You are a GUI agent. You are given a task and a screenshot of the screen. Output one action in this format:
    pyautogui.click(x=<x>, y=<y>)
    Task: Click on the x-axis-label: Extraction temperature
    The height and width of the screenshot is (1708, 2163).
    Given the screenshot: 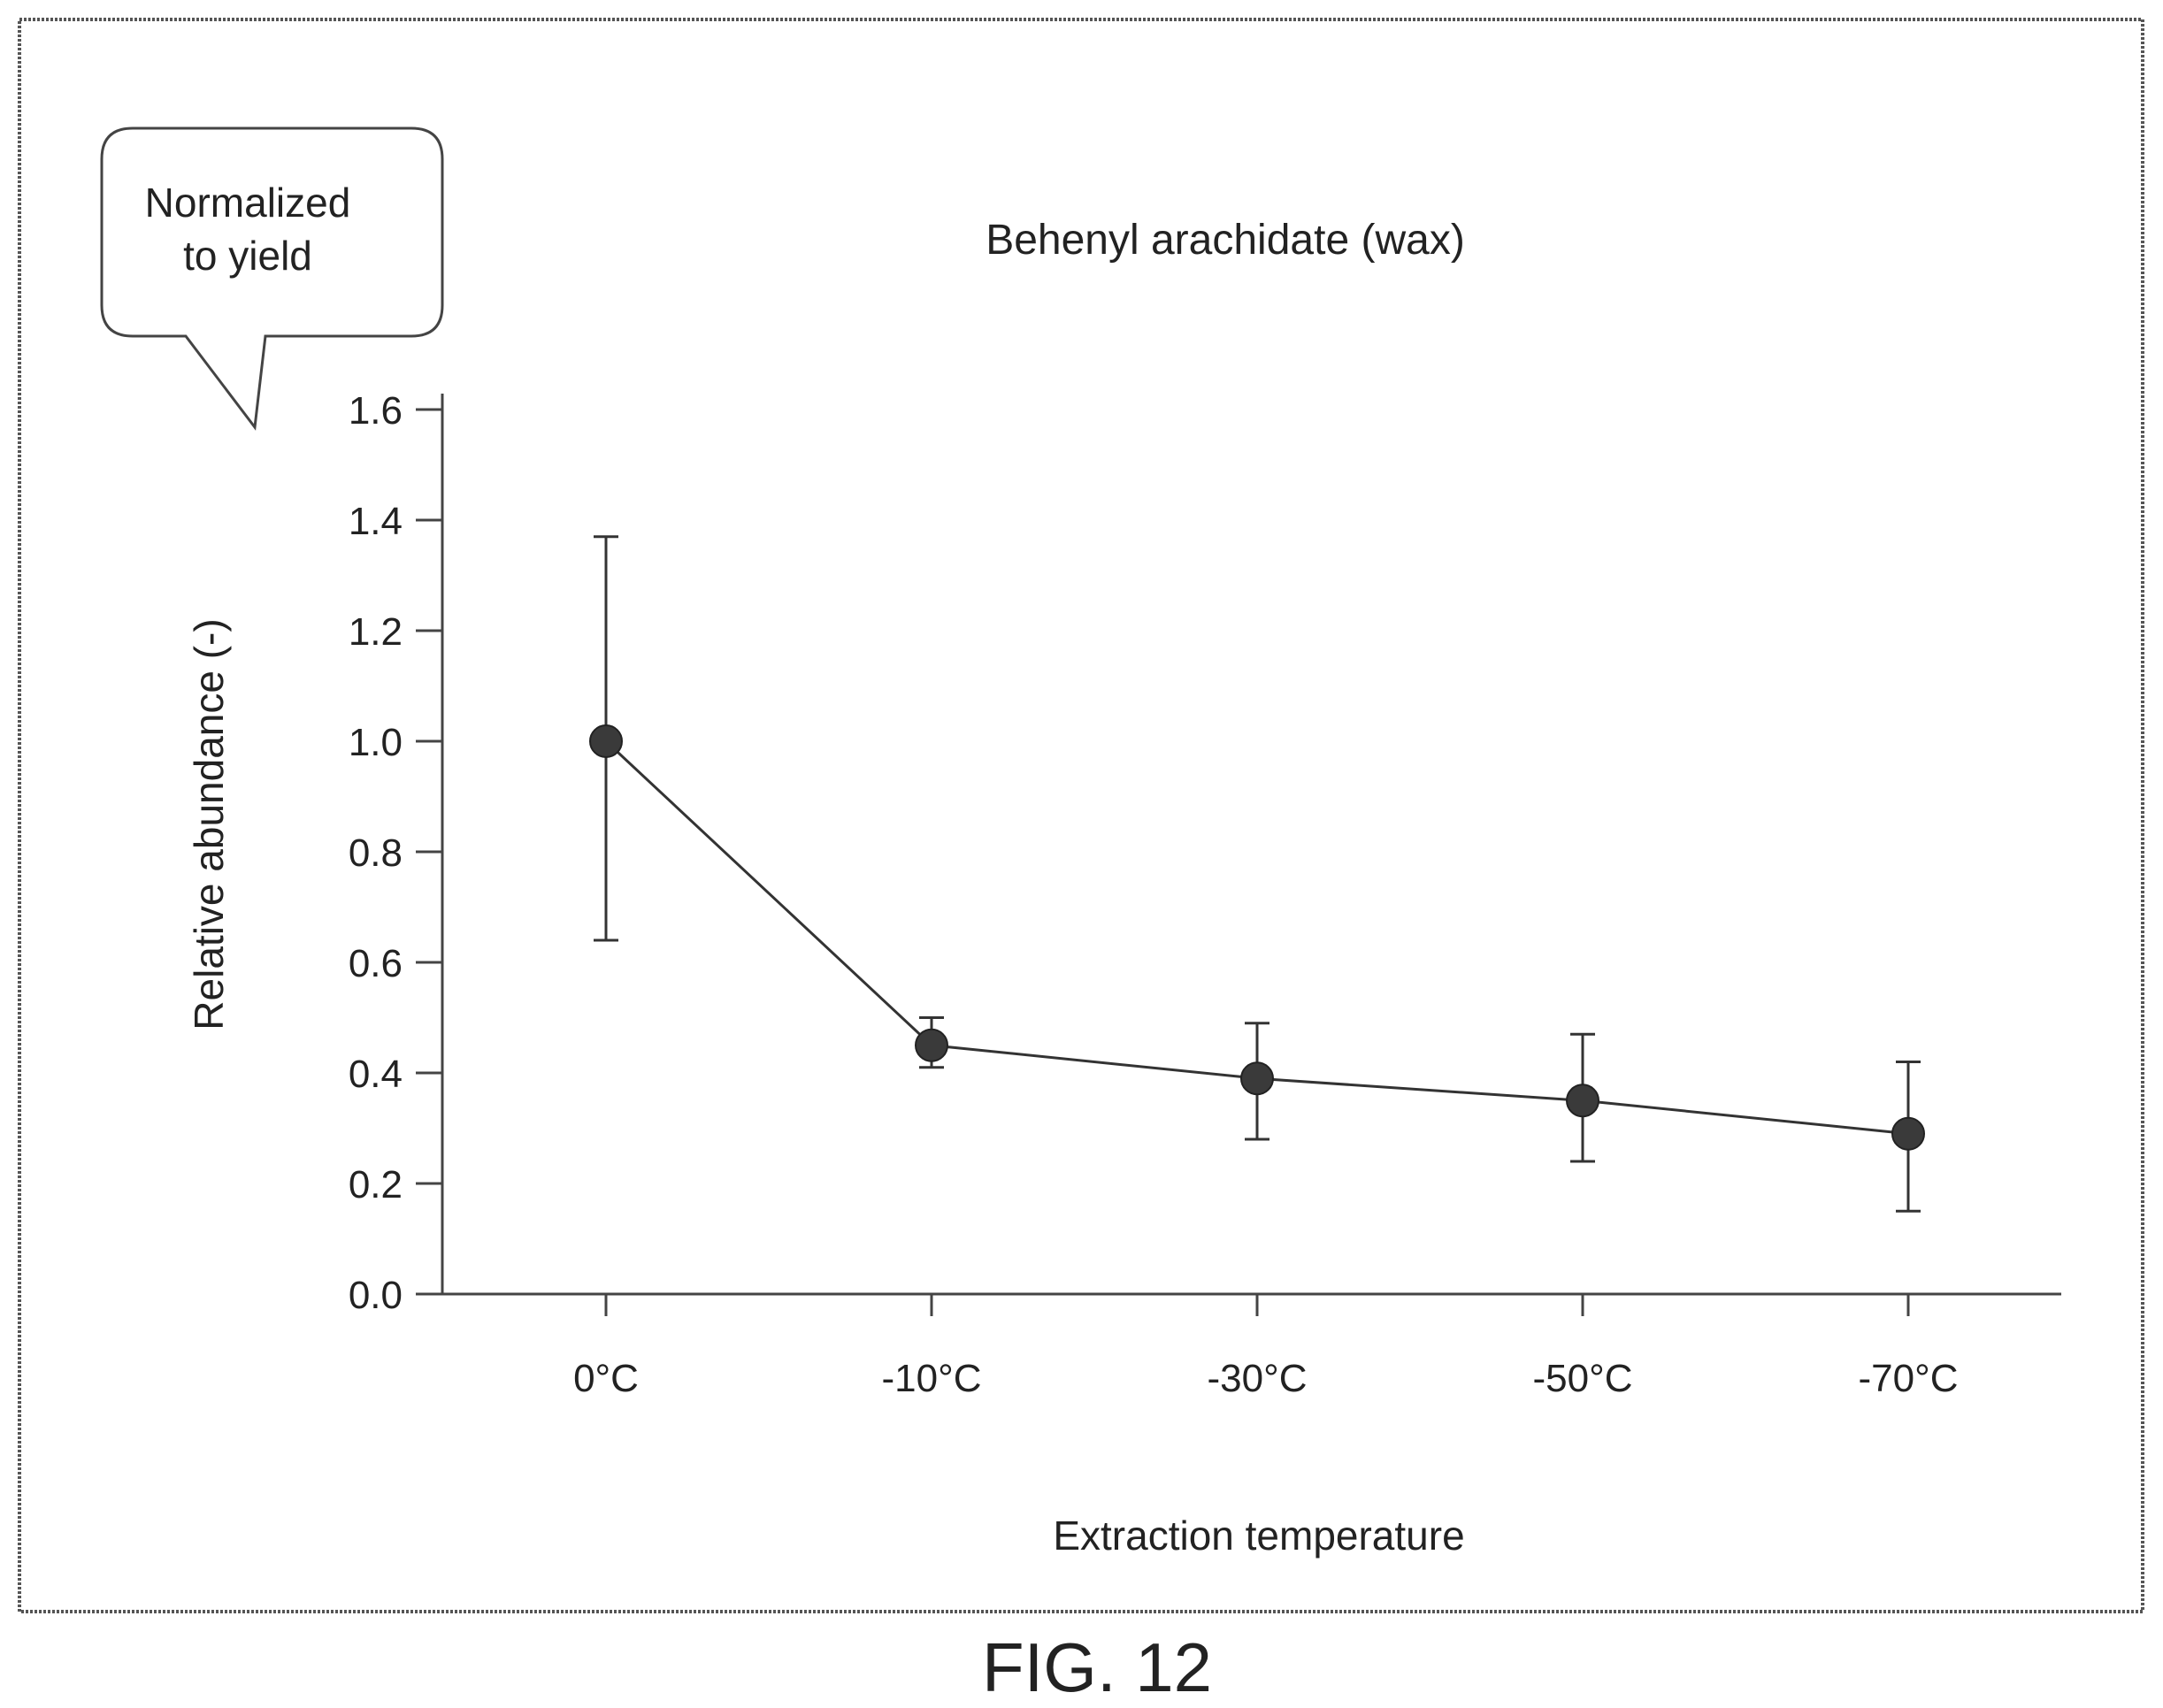 What is the action you would take?
    pyautogui.click(x=1258, y=1536)
    